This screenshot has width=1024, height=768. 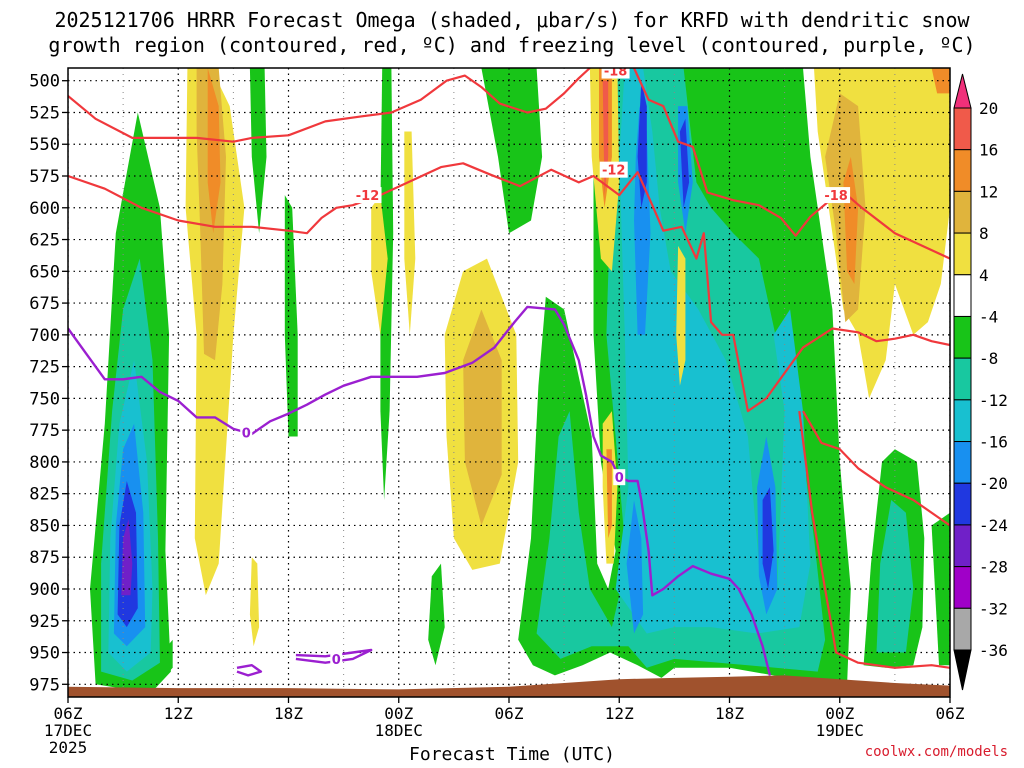 I want to click on y-tick-975: 975, so click(x=48, y=685).